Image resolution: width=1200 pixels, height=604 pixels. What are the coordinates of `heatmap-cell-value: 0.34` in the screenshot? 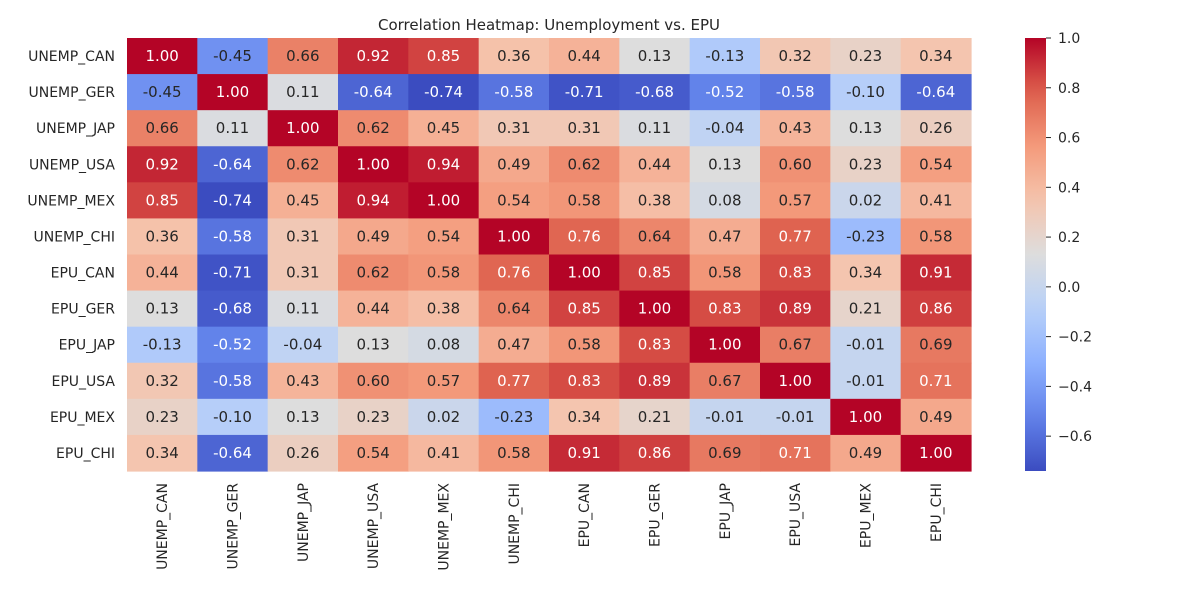 It's located at (583, 417).